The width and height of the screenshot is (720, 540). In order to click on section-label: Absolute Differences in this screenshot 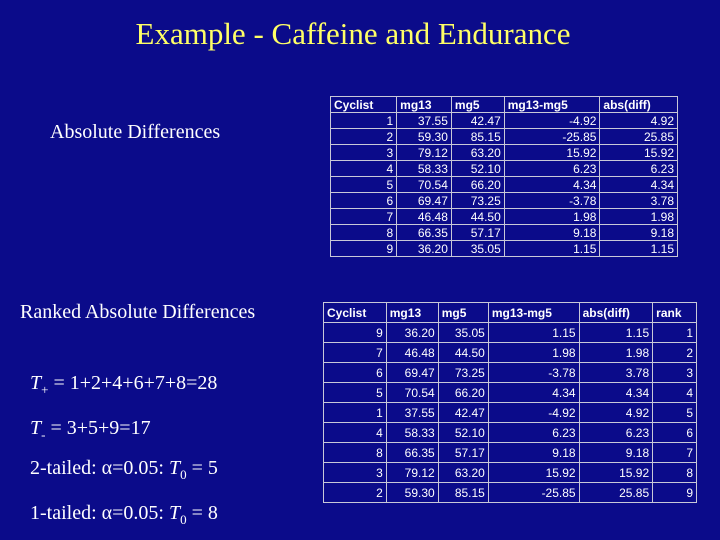, I will do `click(135, 132)`.